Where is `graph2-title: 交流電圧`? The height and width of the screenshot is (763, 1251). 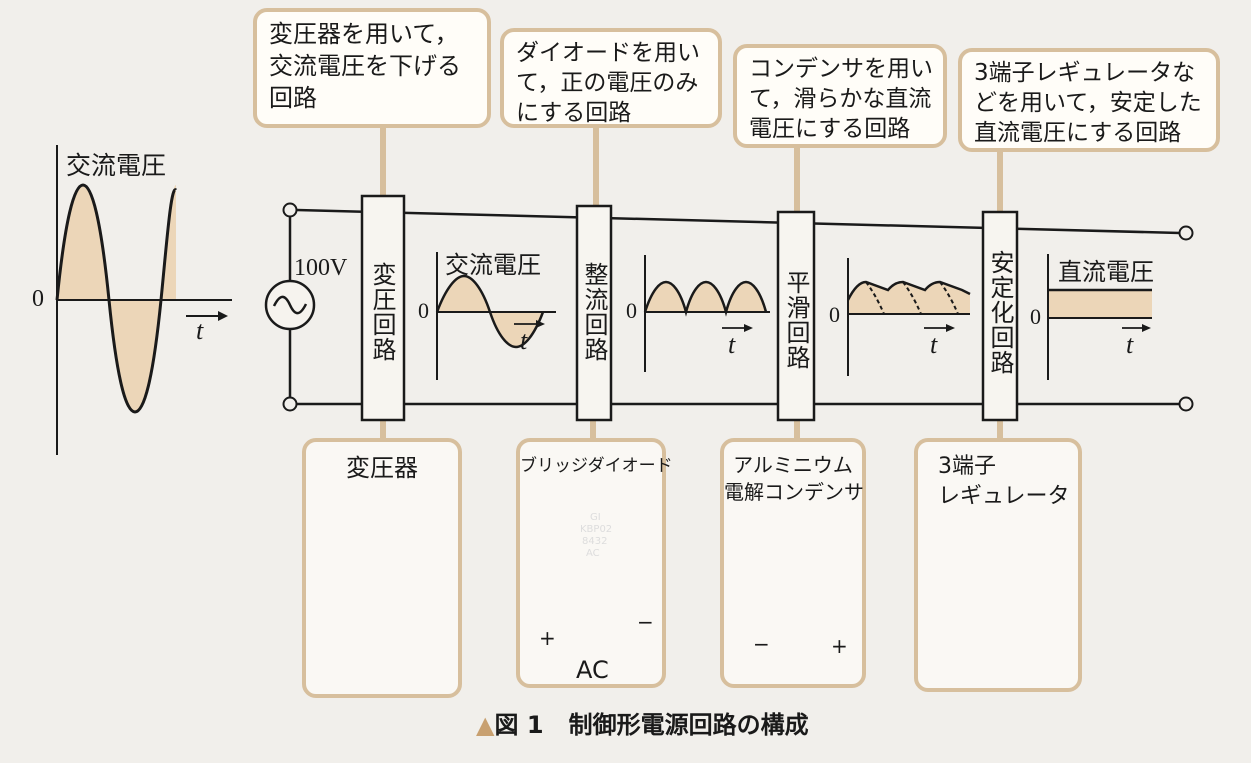
graph2-title: 交流電圧 is located at coordinates (493, 265).